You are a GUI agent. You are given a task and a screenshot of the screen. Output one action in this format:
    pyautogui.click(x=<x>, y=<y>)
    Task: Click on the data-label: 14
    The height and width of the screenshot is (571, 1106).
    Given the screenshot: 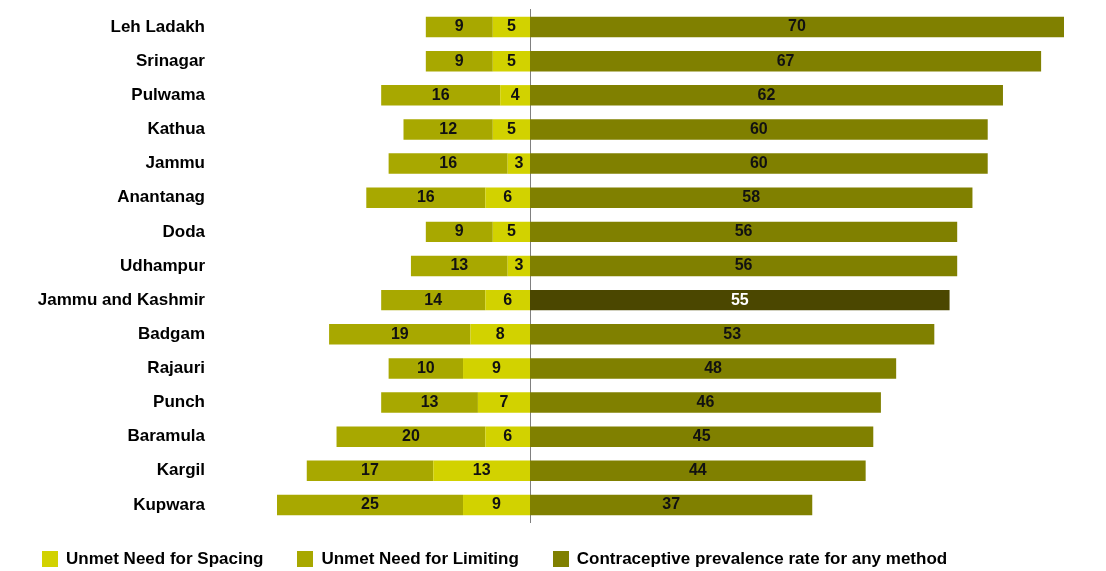 What is the action you would take?
    pyautogui.click(x=433, y=299)
    